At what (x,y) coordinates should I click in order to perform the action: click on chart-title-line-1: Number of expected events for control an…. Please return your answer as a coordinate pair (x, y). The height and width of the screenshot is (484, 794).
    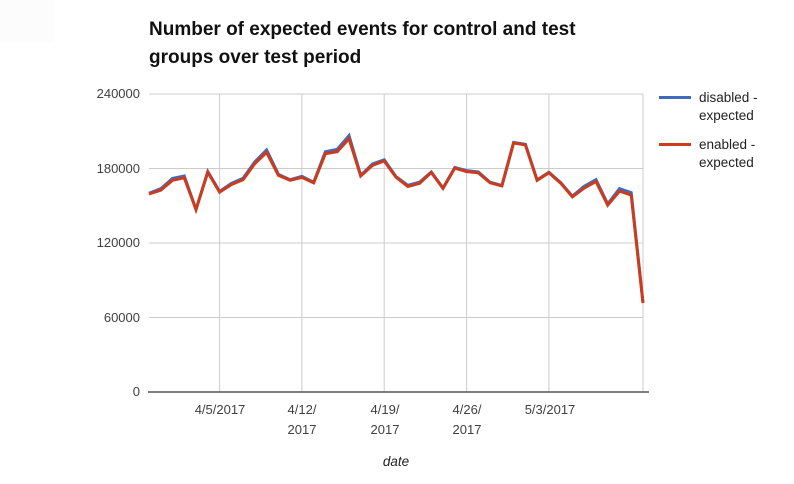
    Looking at the image, I should click on (362, 29).